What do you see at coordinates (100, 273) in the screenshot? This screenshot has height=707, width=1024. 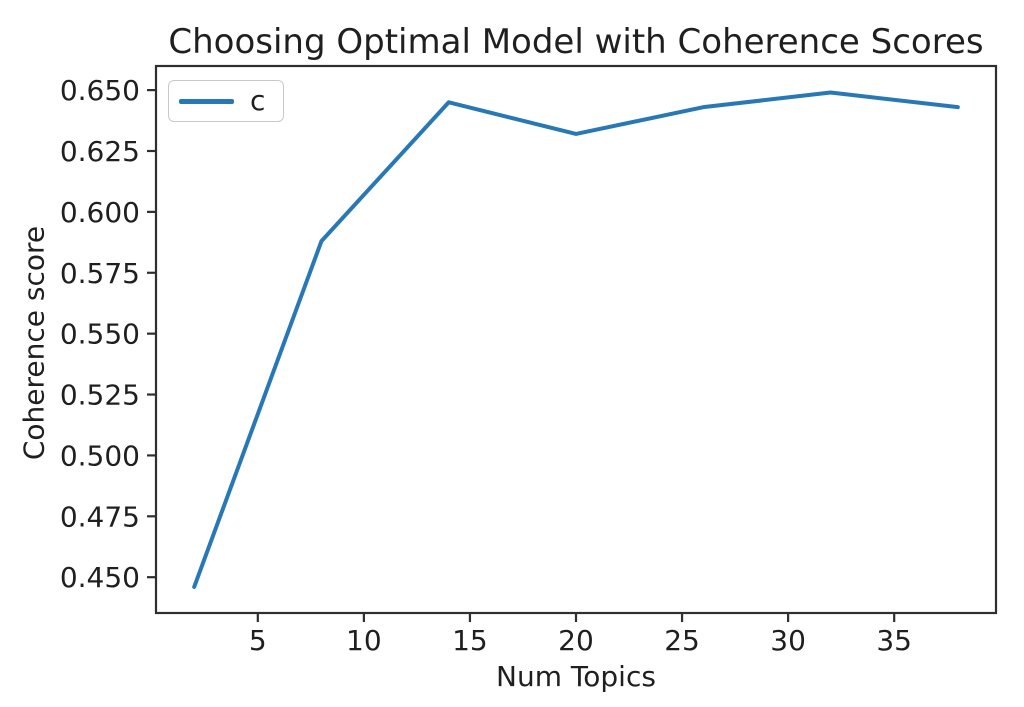 I see `y-tick-label: 0.575` at bounding box center [100, 273].